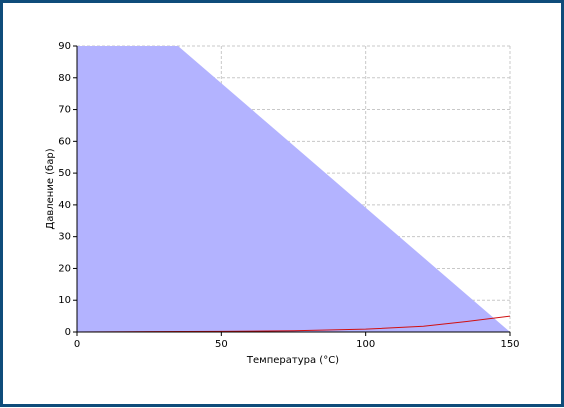 The image size is (564, 408). Describe the element at coordinates (292, 360) in the screenshot. I see `x-axis-label: Температура (°C)` at that location.